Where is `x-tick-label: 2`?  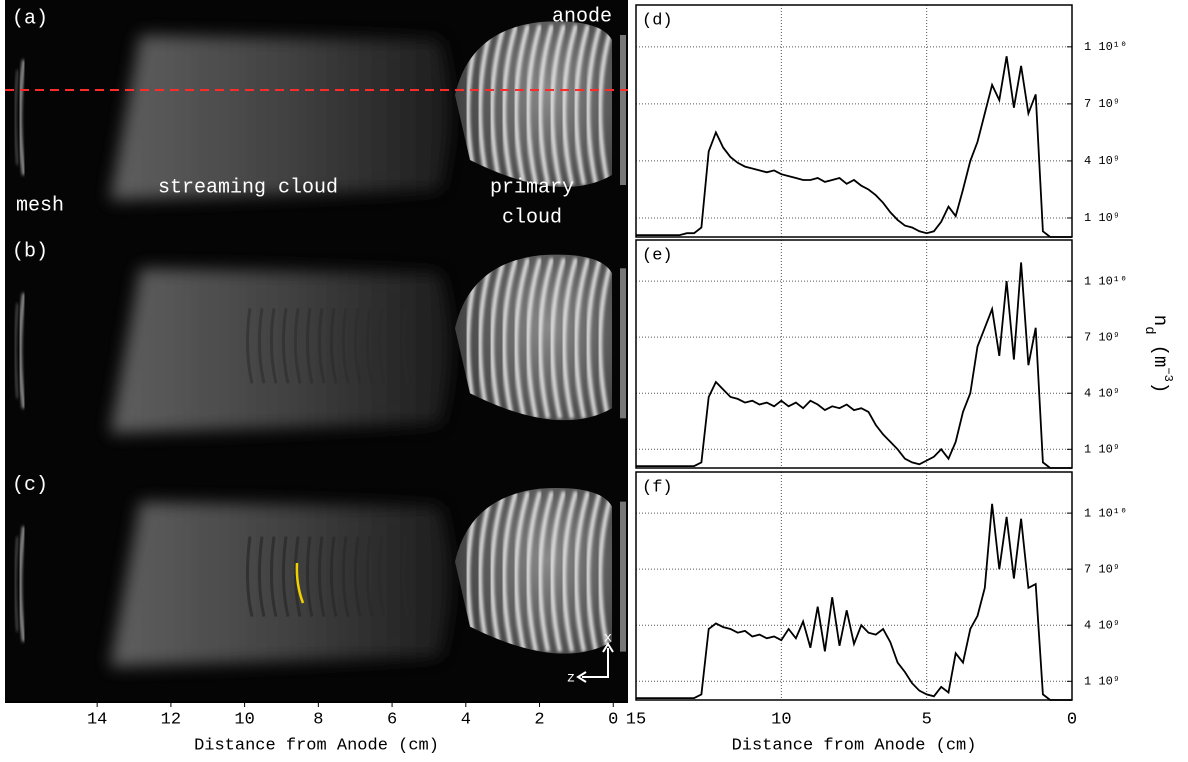
x-tick-label: 2 is located at coordinates (539, 719).